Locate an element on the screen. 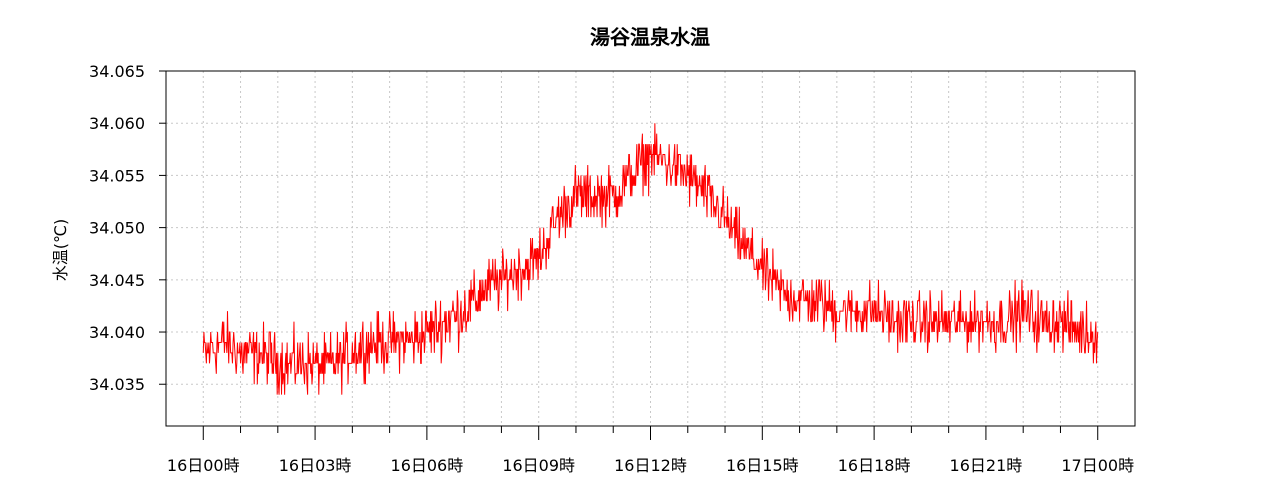  x-tick-label: 16日09時 is located at coordinates (538, 465).